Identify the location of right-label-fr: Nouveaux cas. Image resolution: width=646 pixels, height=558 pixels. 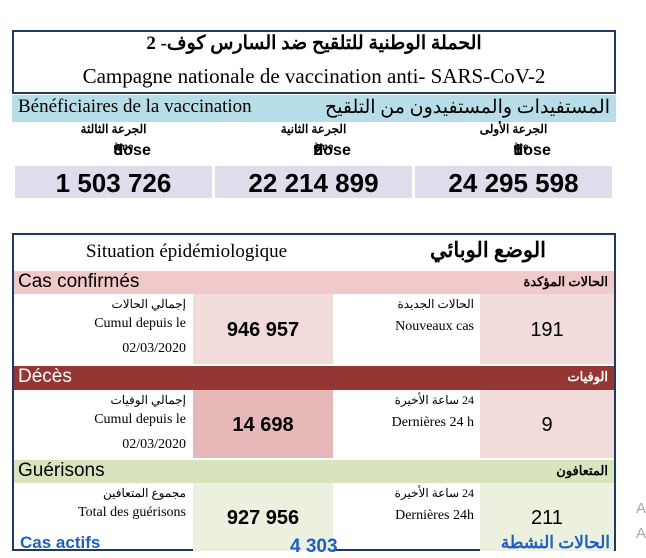
(434, 326).